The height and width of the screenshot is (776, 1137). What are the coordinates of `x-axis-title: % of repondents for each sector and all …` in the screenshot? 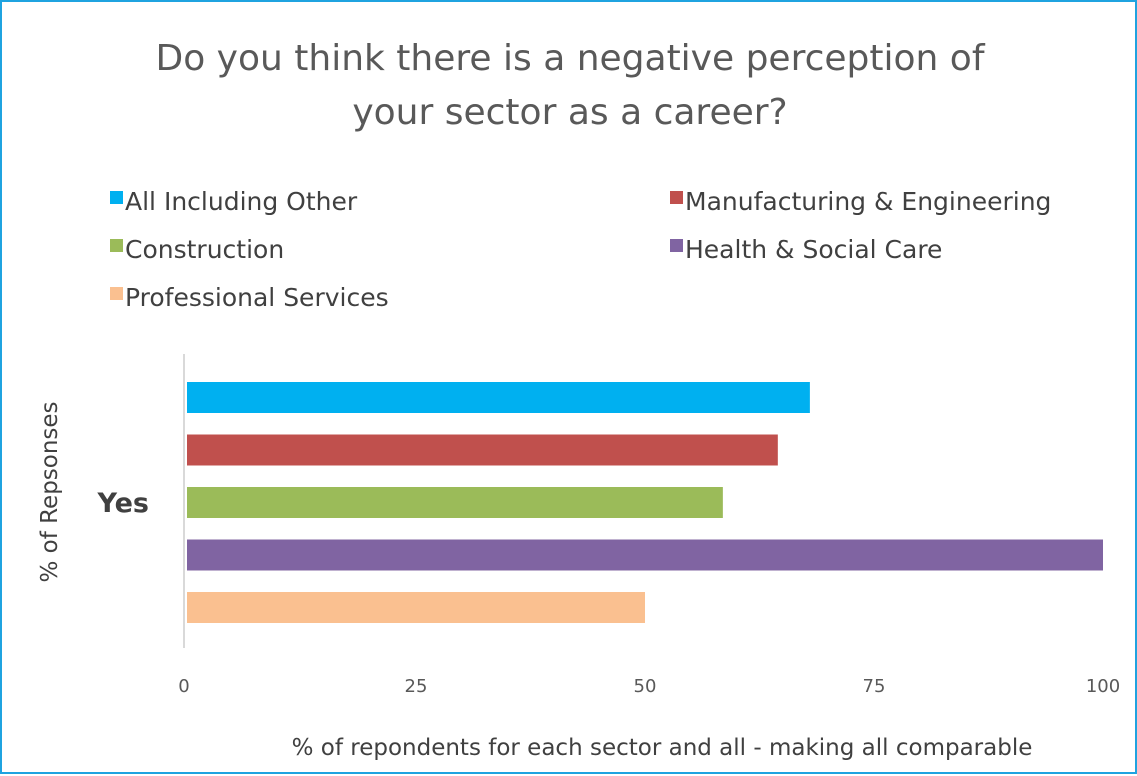 It's located at (662, 748).